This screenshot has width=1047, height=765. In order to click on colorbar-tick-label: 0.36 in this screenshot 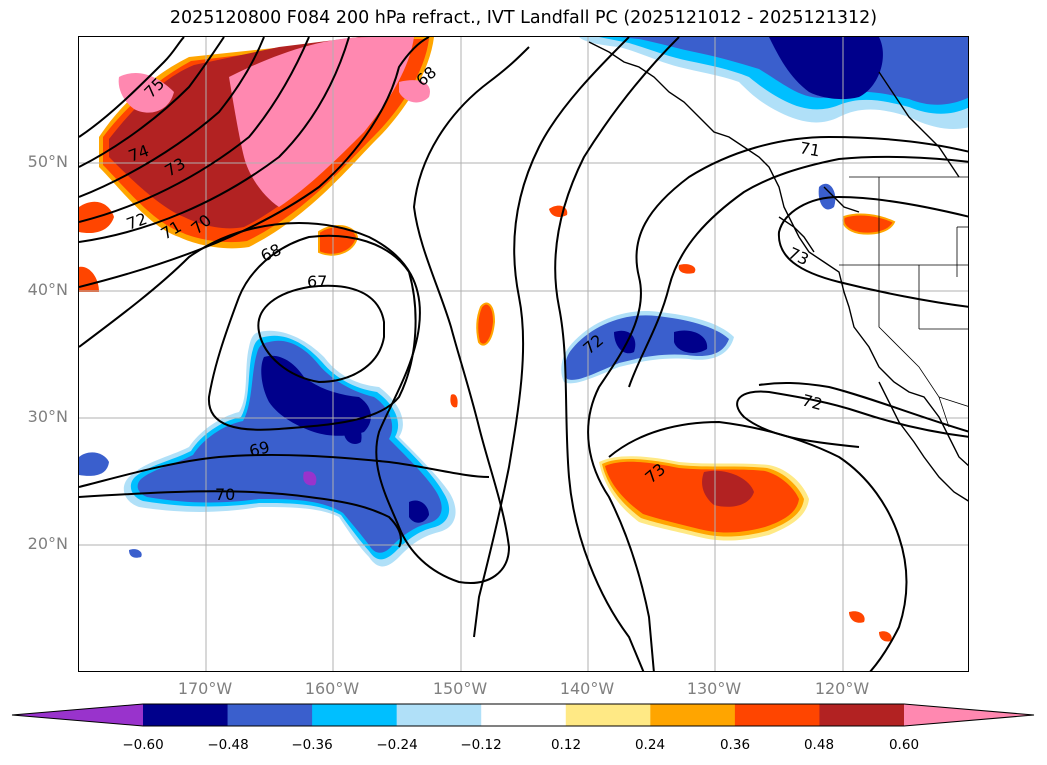, I will do `click(735, 745)`.